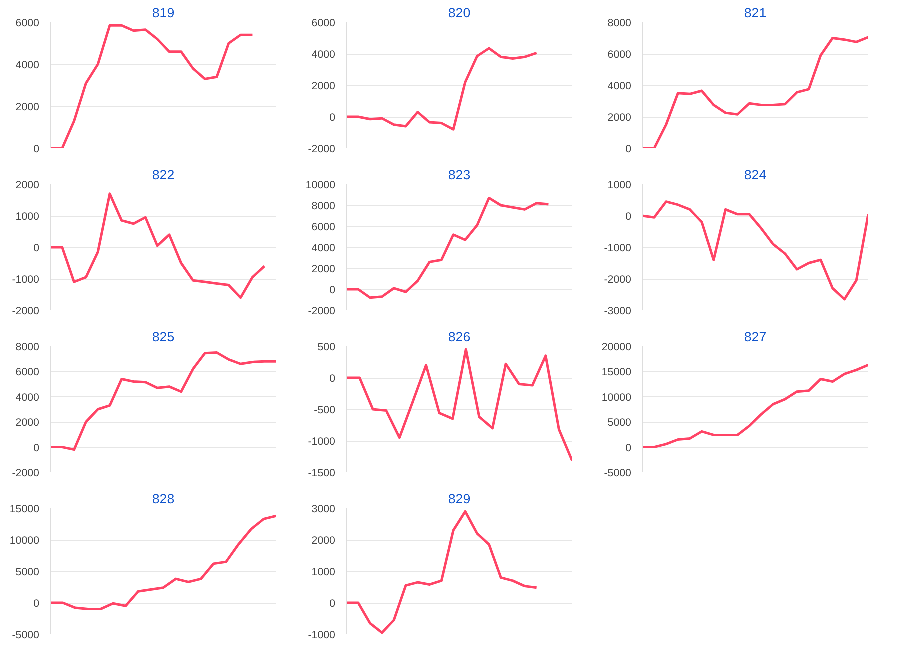 The width and height of the screenshot is (900, 660). Describe the element at coordinates (325, 410) in the screenshot. I see `y-tick-label: -500` at that location.